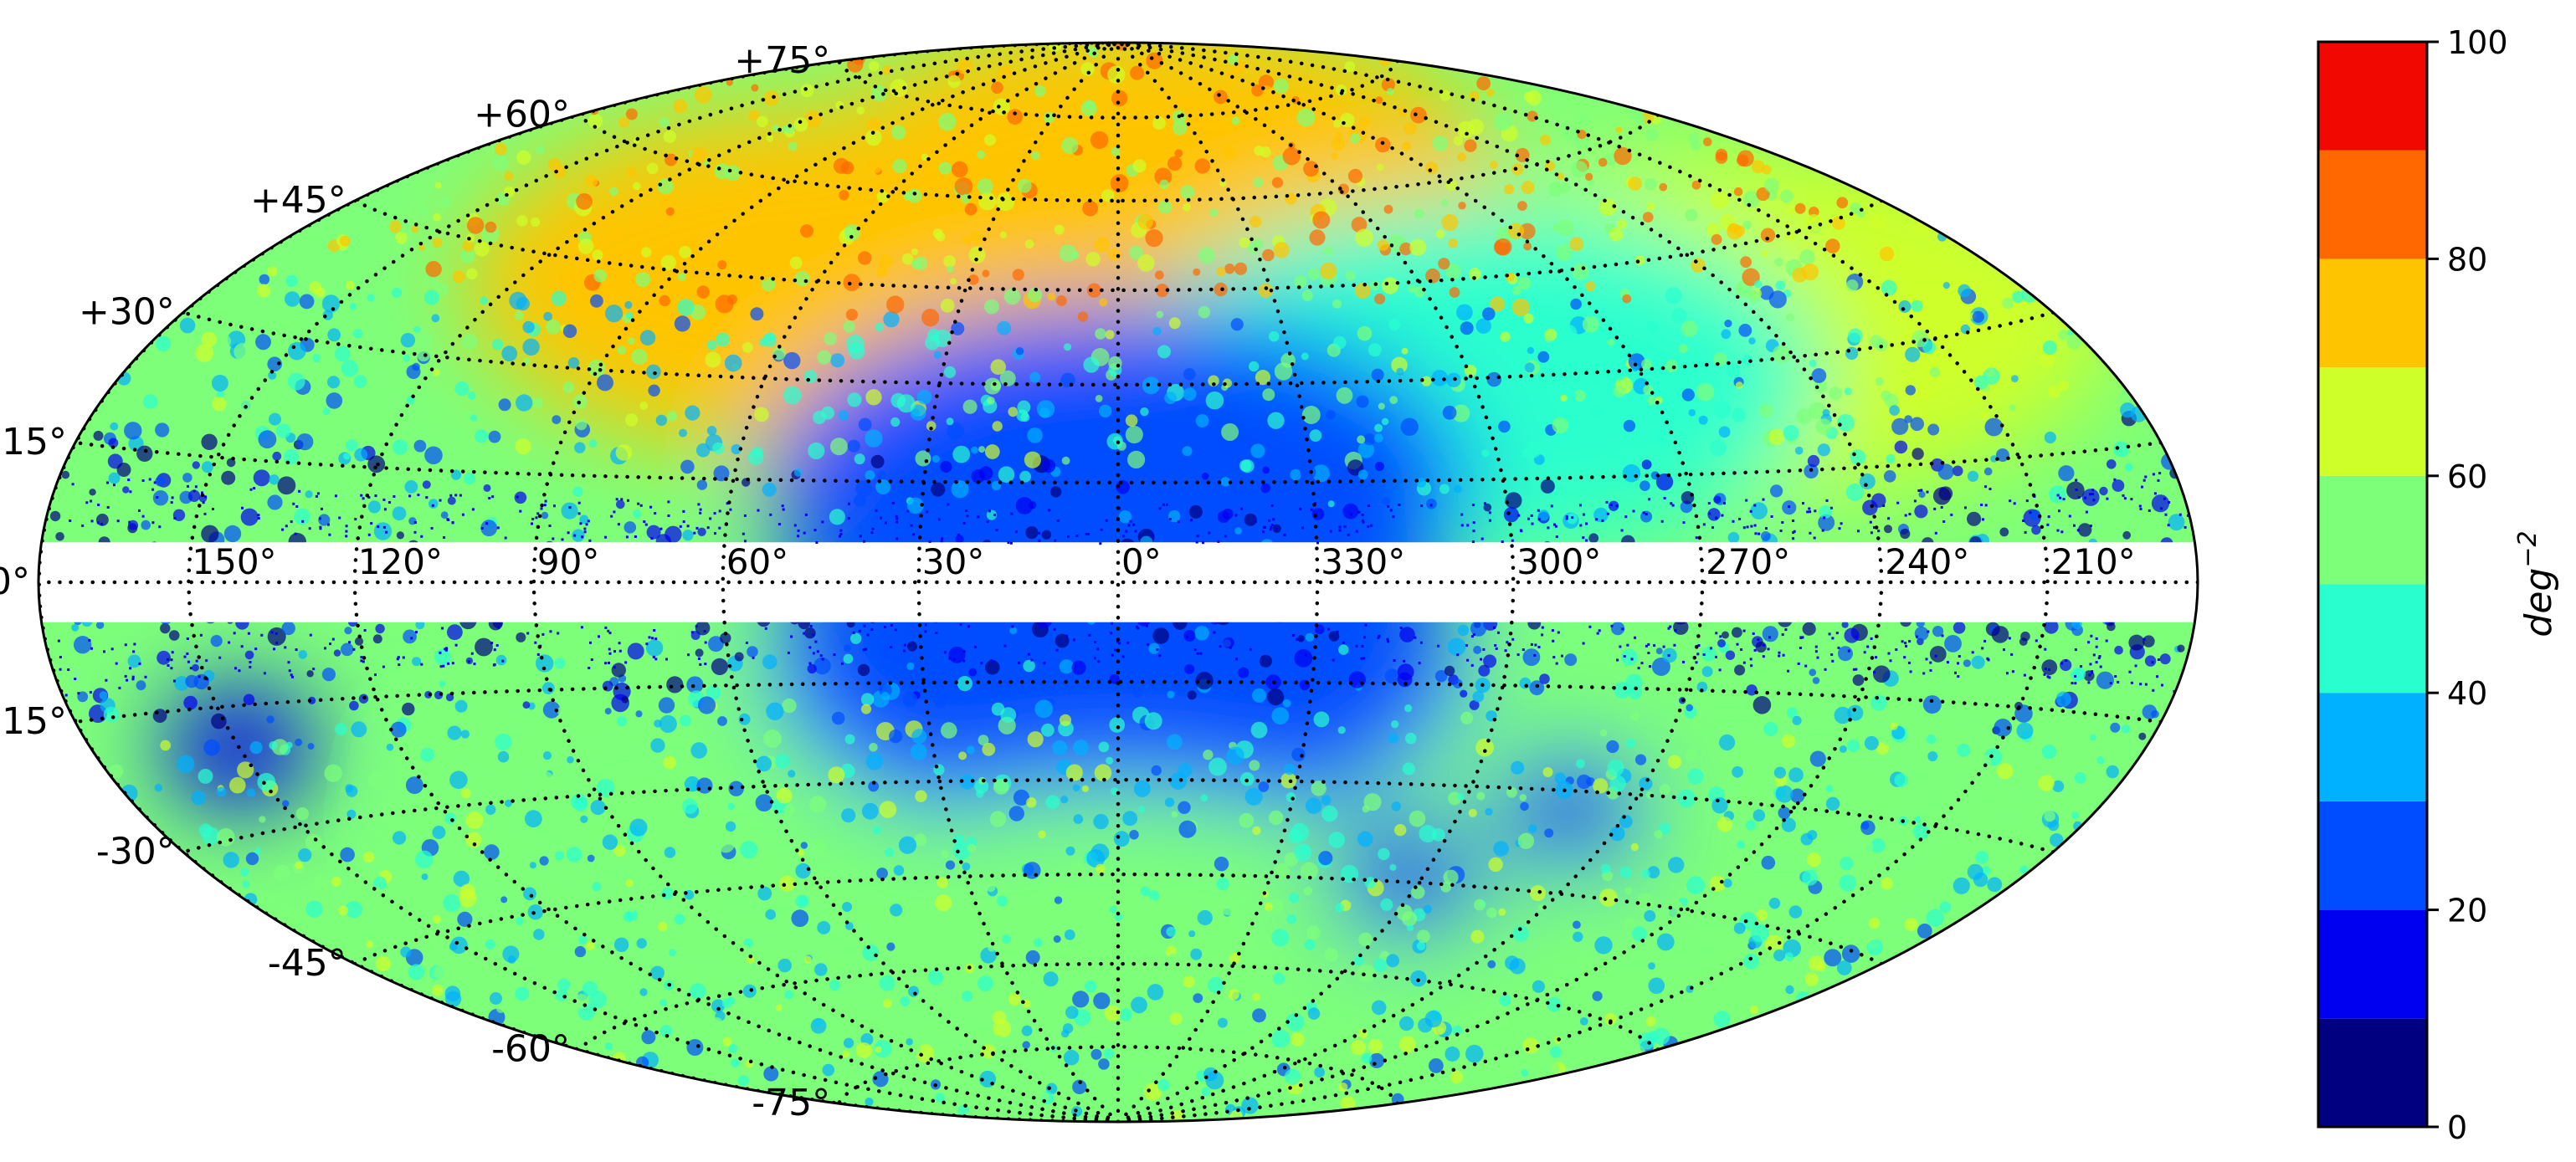  I want to click on longitude-label: 300°, so click(1558, 561).